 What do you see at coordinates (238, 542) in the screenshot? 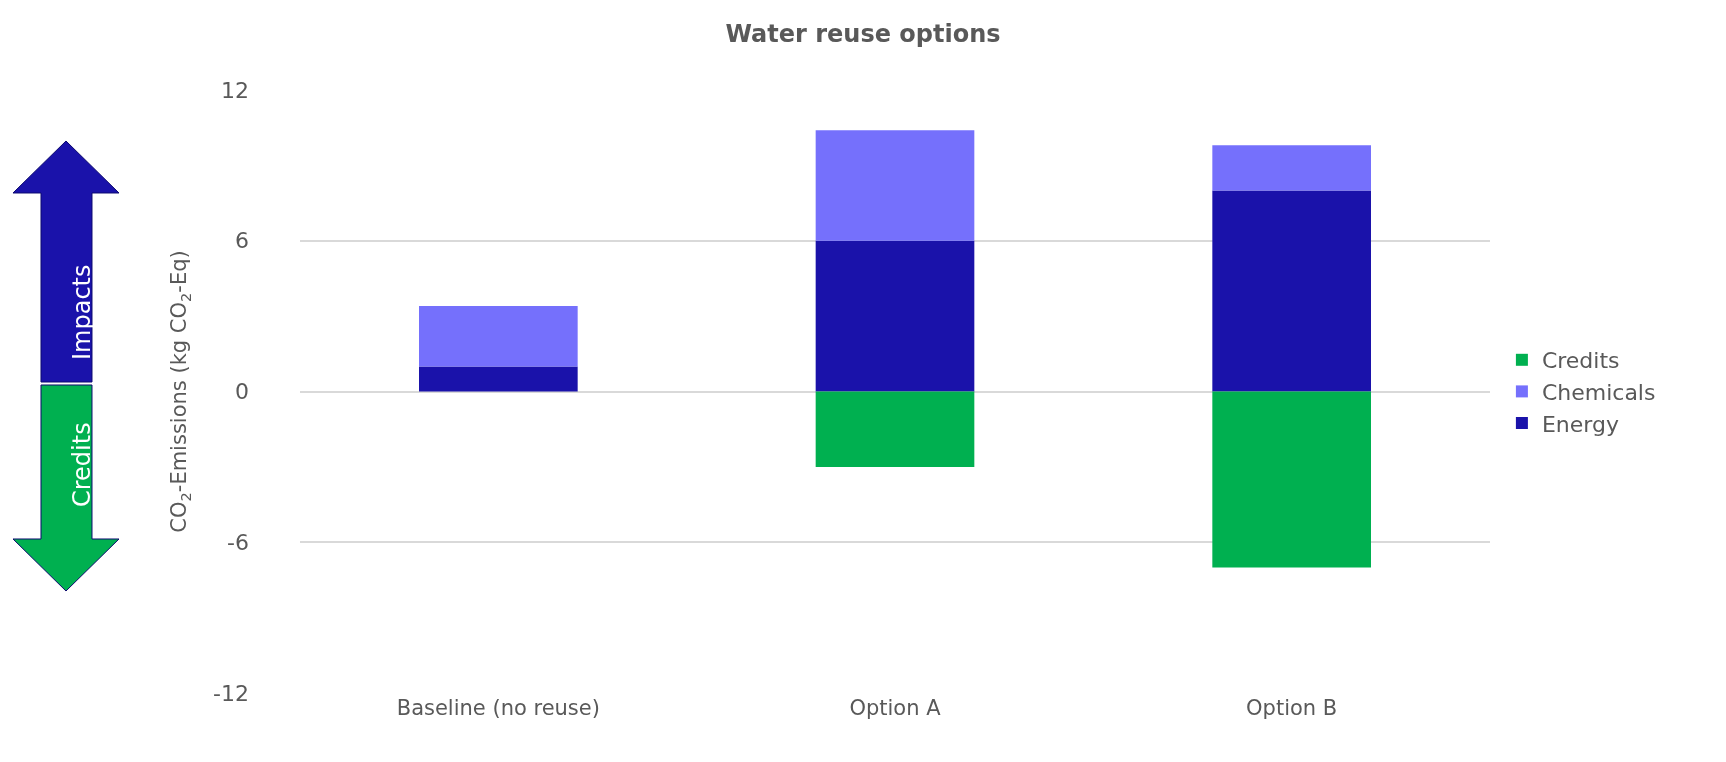
I see `y-tick-label: -6` at bounding box center [238, 542].